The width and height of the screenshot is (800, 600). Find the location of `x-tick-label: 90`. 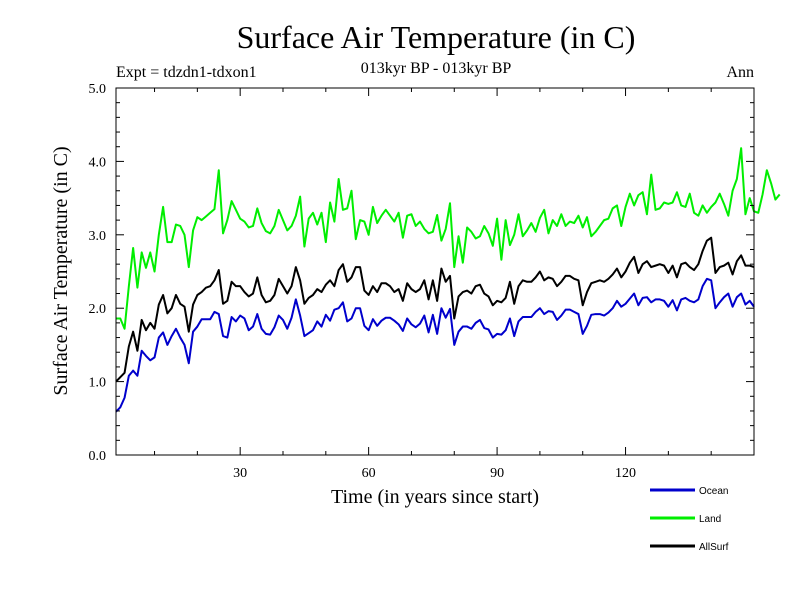

x-tick-label: 90 is located at coordinates (497, 473).